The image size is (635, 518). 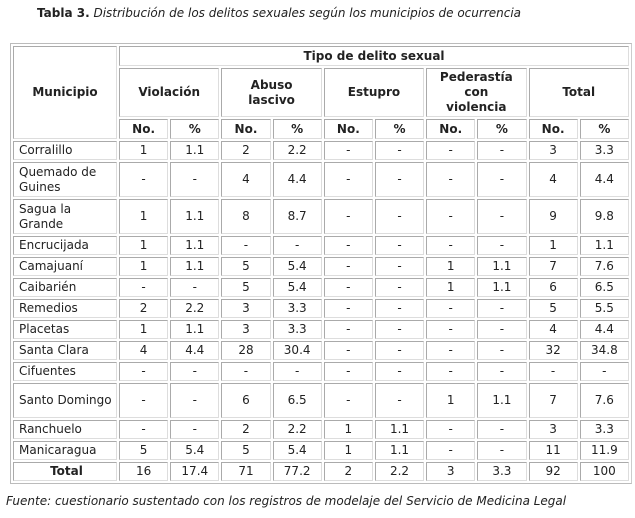 What do you see at coordinates (553, 266) in the screenshot?
I see `count-cell: 7` at bounding box center [553, 266].